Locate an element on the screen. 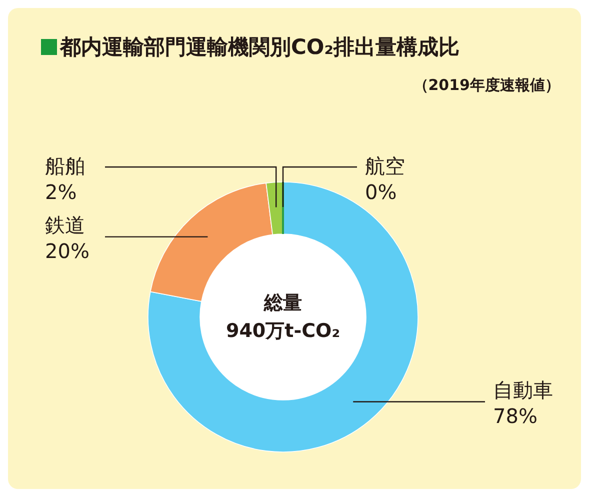  text: 総量 is located at coordinates (282, 303).